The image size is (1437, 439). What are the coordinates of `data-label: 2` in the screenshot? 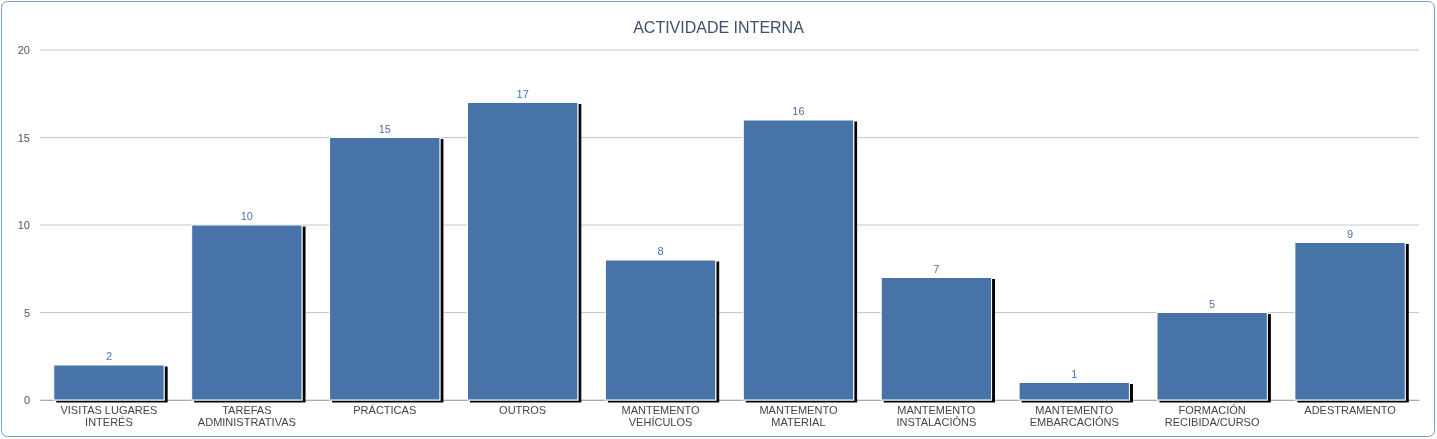 It's located at (109, 356).